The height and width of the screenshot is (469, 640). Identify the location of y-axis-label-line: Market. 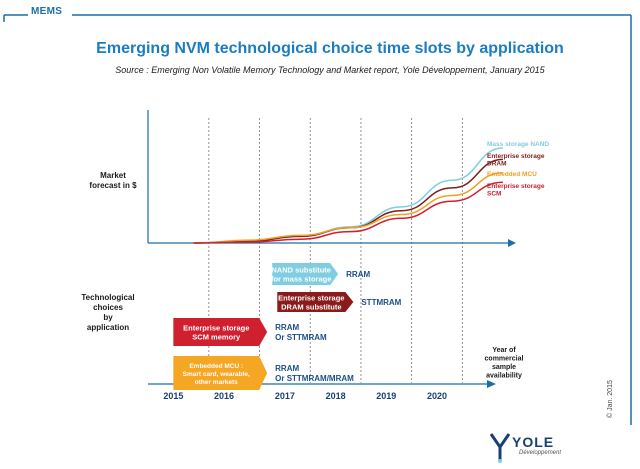
(113, 175).